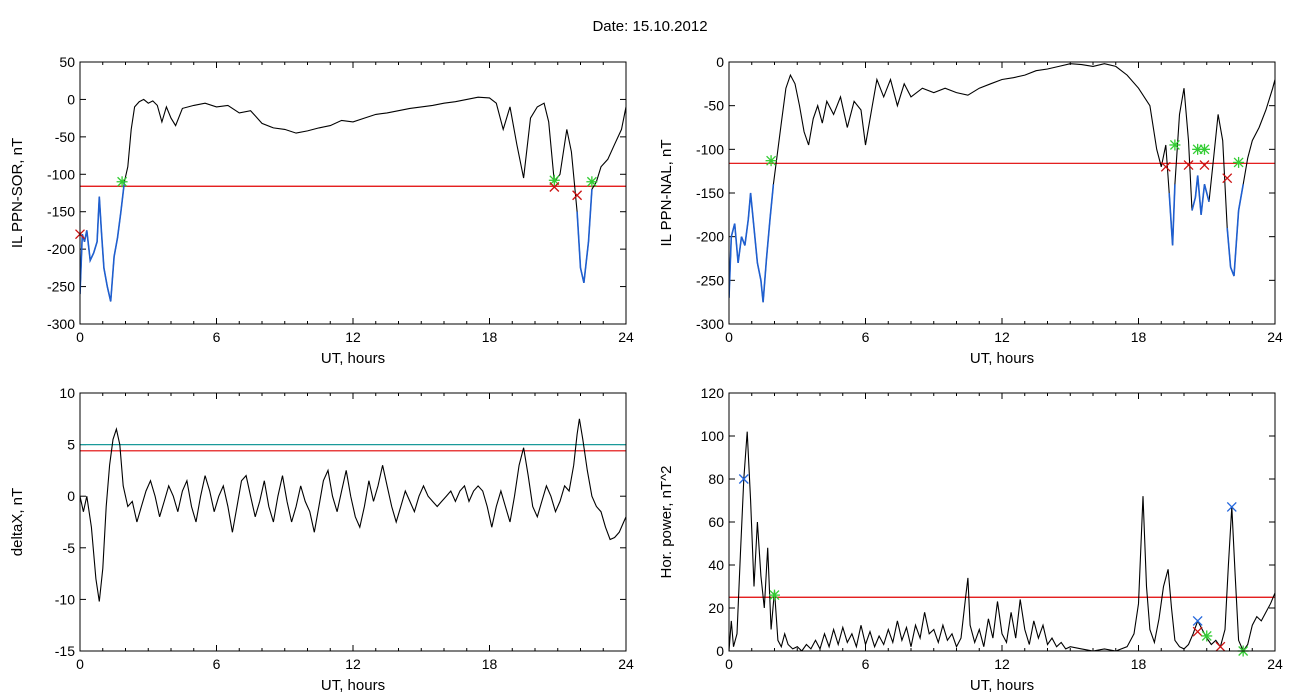 The height and width of the screenshot is (700, 1300). Describe the element at coordinates (67, 62) in the screenshot. I see `y-tick-label: 50` at that location.